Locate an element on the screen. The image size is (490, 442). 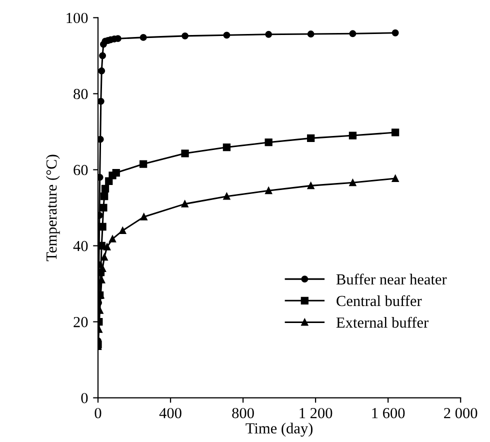
x-tick-label: 800 is located at coordinates (243, 413).